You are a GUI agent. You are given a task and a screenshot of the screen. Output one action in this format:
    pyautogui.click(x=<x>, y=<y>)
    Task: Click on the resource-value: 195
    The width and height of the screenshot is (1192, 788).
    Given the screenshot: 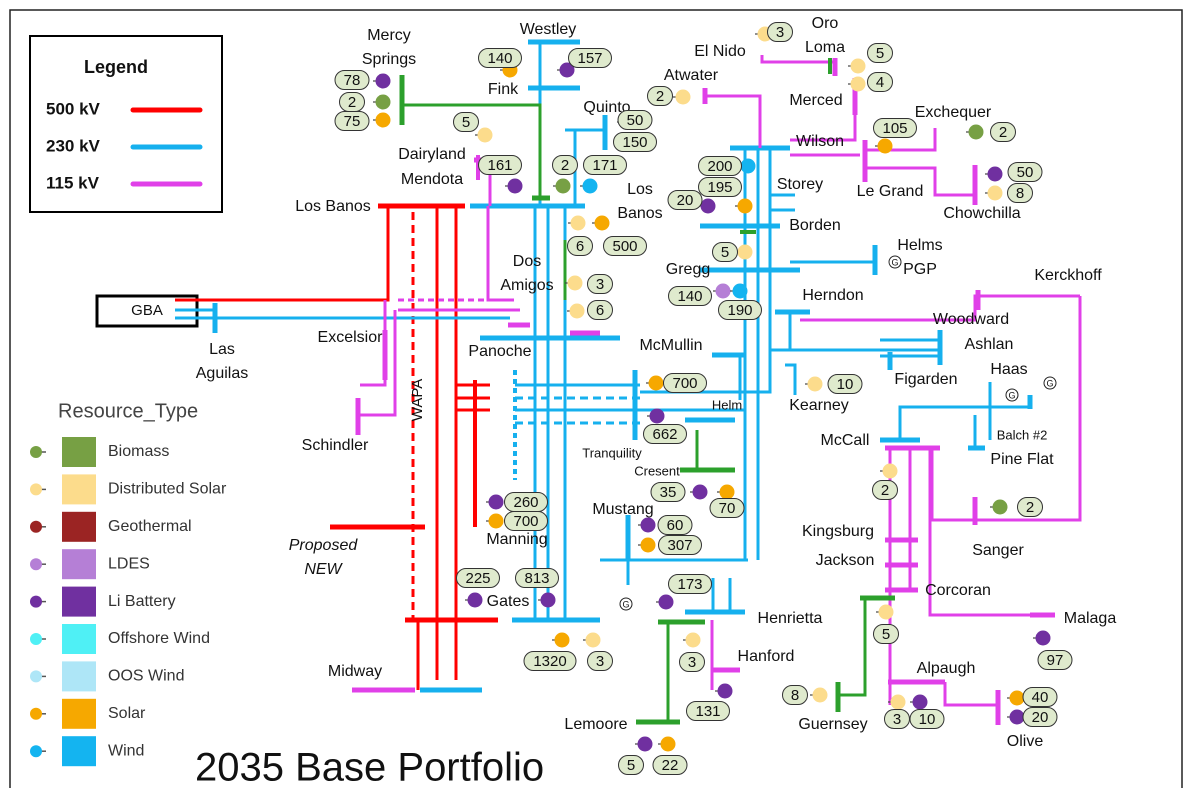 What is the action you would take?
    pyautogui.click(x=719, y=187)
    